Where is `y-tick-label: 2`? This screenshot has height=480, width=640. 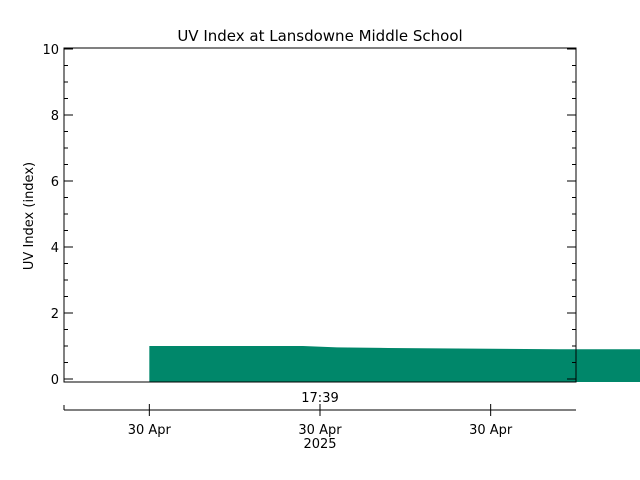 y-tick-label: 2 is located at coordinates (55, 314).